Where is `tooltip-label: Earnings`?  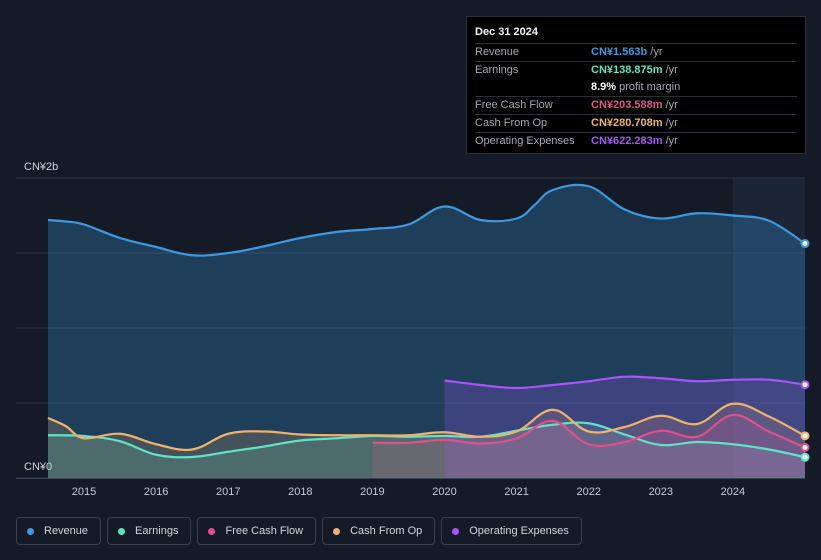
tooltip-label: Earnings is located at coordinates (497, 70).